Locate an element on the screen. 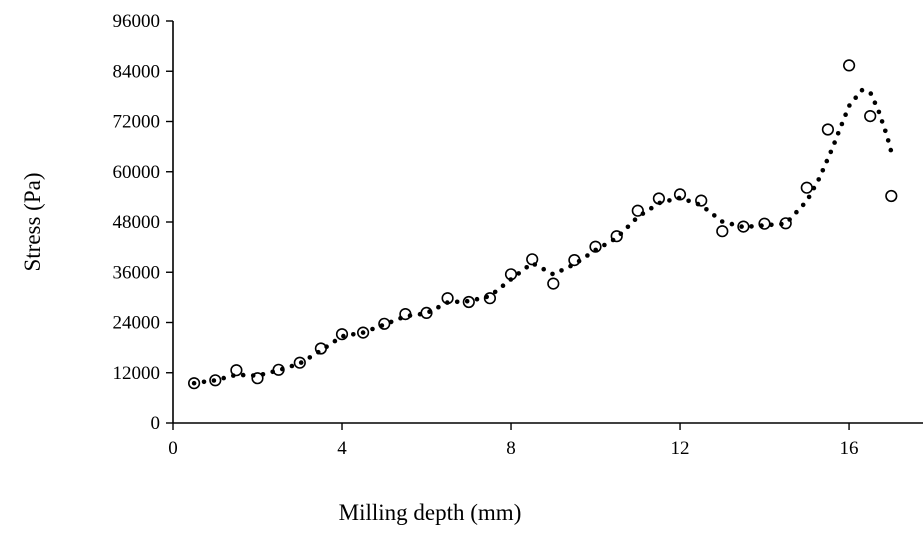 This screenshot has height=533, width=923. y-tick-label: 24000 is located at coordinates (137, 323).